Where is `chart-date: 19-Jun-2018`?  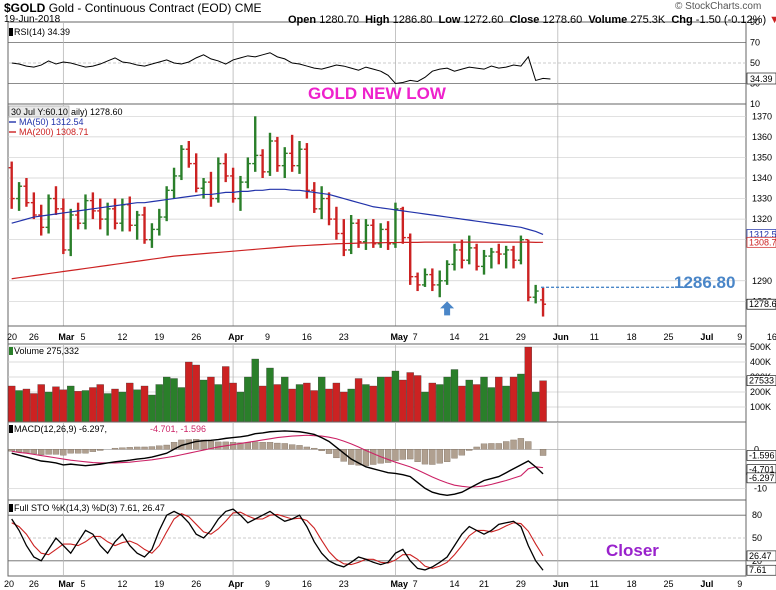 chart-date: 19-Jun-2018 is located at coordinates (32, 19).